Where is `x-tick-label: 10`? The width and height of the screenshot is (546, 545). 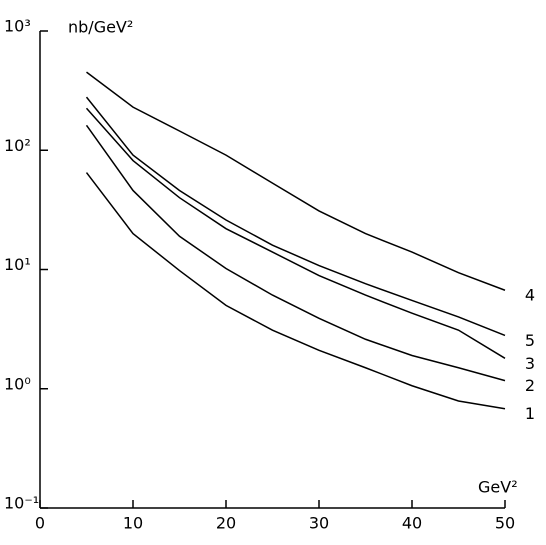 x-tick-label: 10 is located at coordinates (133, 523).